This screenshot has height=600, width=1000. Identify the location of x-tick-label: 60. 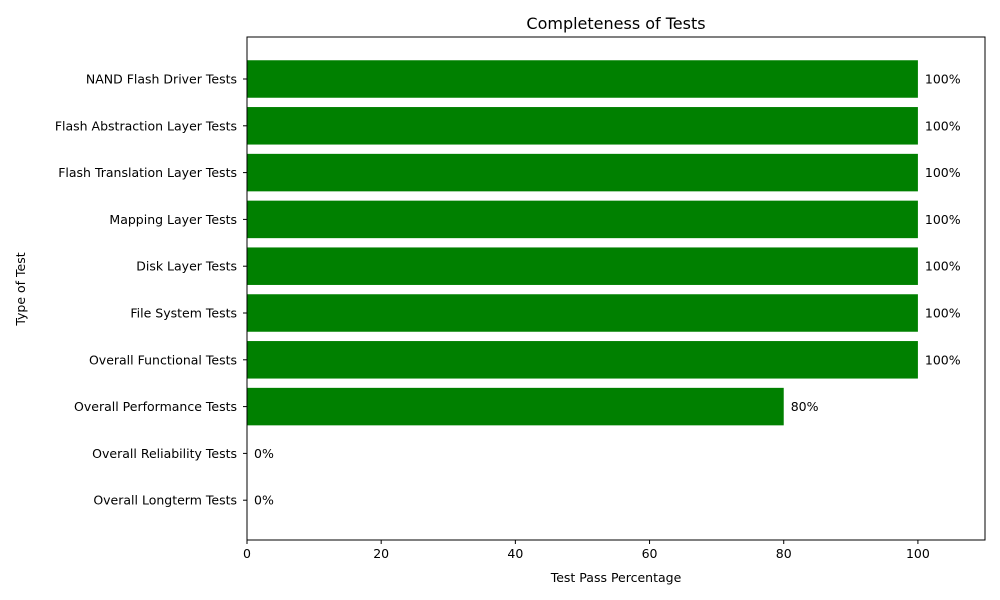
(650, 553).